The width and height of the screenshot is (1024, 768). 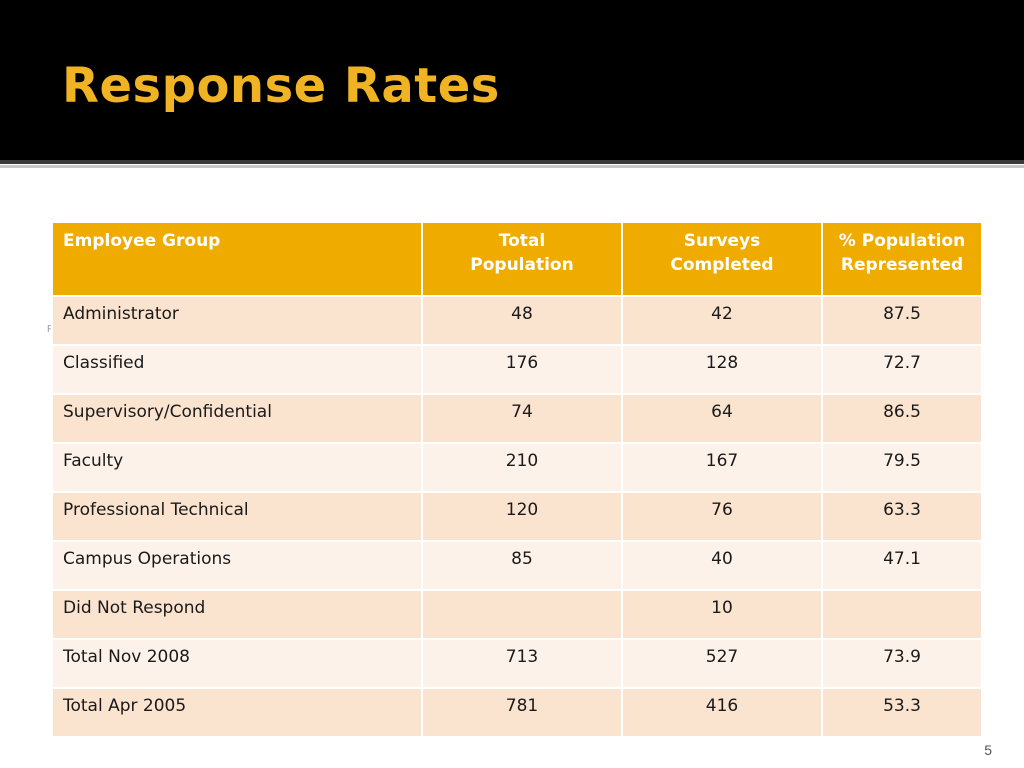 I want to click on cell-surveys-completed: 64, so click(x=722, y=418).